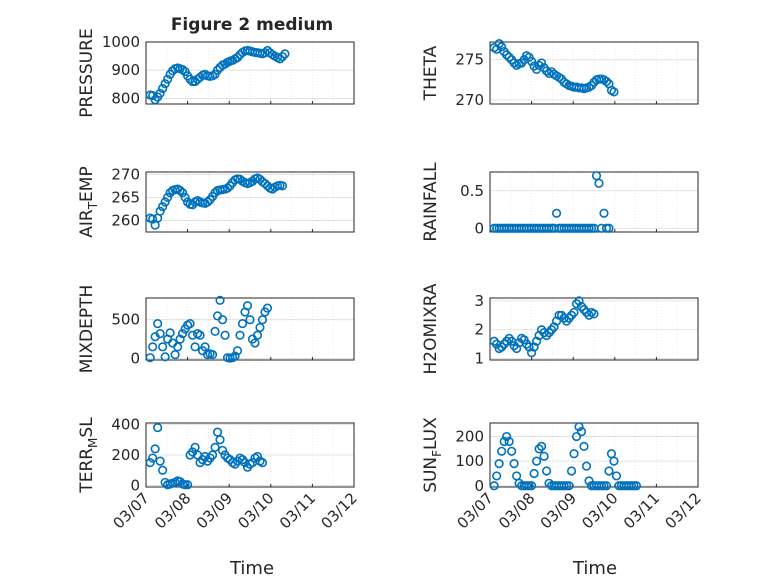 Image resolution: width=778 pixels, height=583 pixels. What do you see at coordinates (252, 25) in the screenshot?
I see `figure-title: Figure 2 medium` at bounding box center [252, 25].